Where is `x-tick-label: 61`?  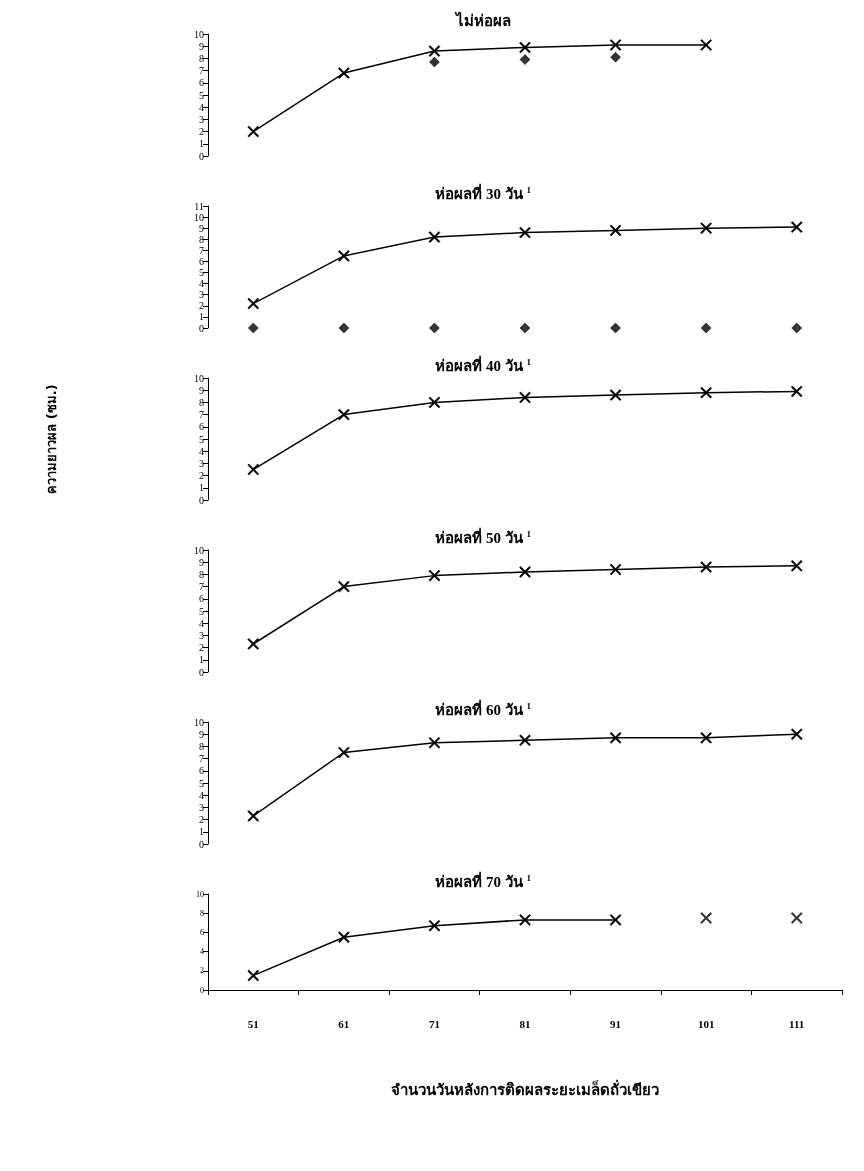
x-tick-label: 61 is located at coordinates (344, 1023).